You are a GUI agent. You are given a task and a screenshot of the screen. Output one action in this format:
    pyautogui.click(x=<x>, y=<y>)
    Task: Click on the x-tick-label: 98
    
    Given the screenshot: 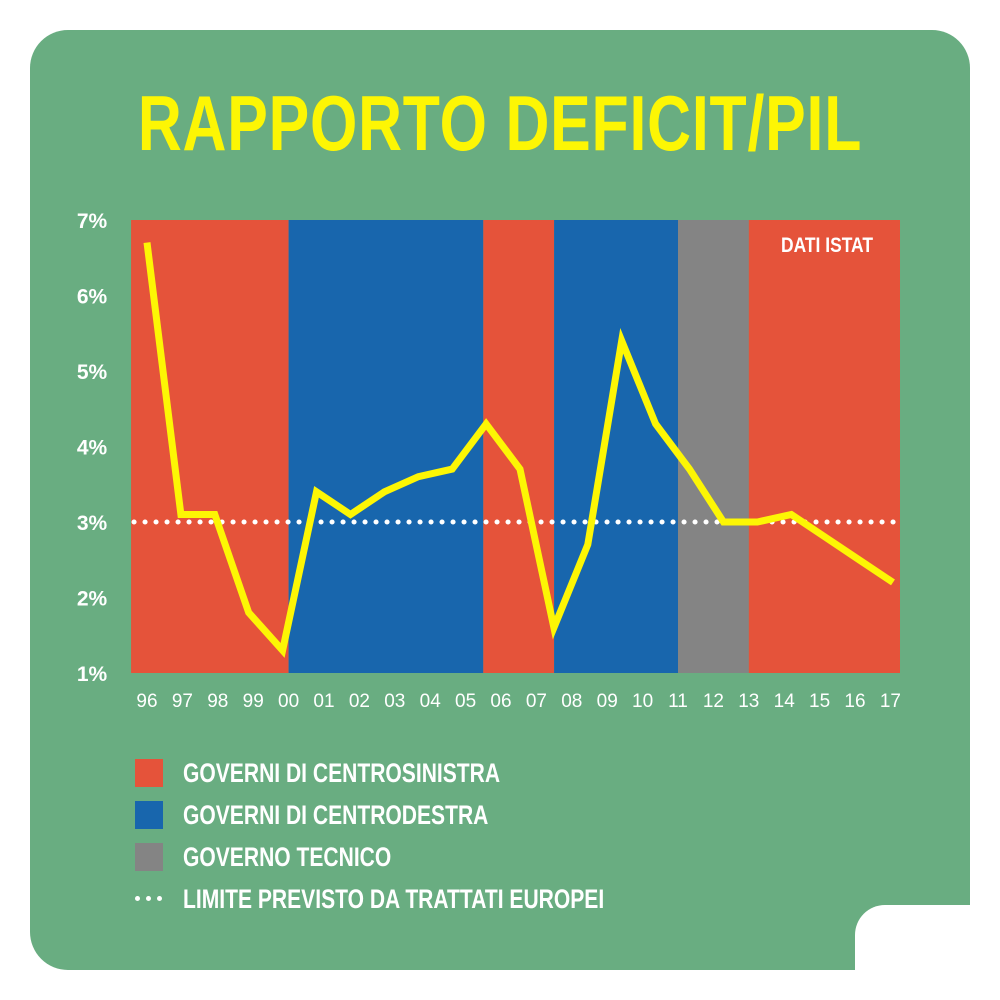 What is the action you would take?
    pyautogui.click(x=217, y=701)
    